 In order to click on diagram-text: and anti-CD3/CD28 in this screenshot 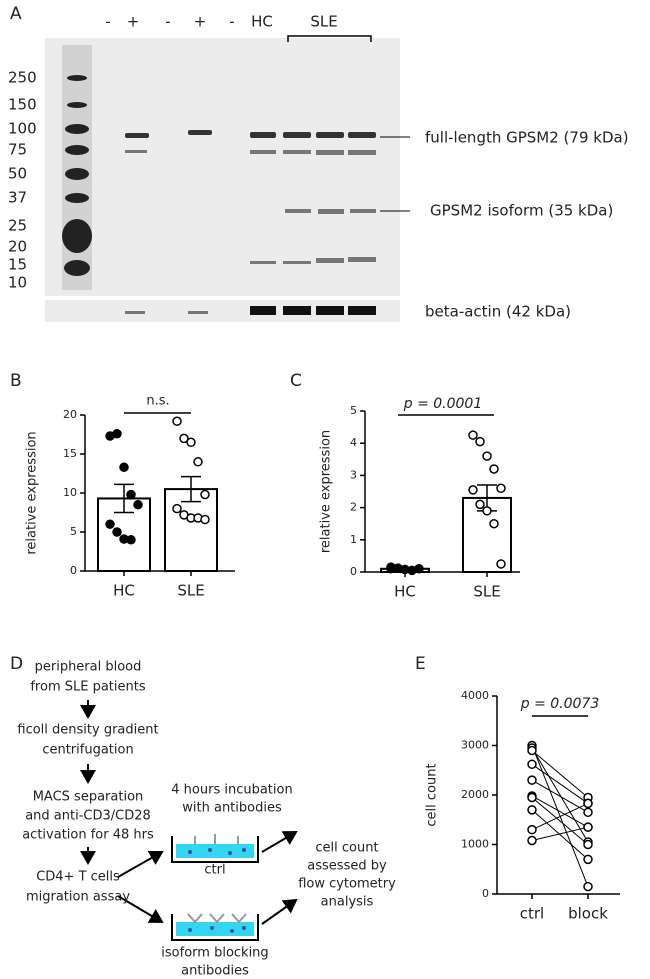, I will do `click(88, 816)`.